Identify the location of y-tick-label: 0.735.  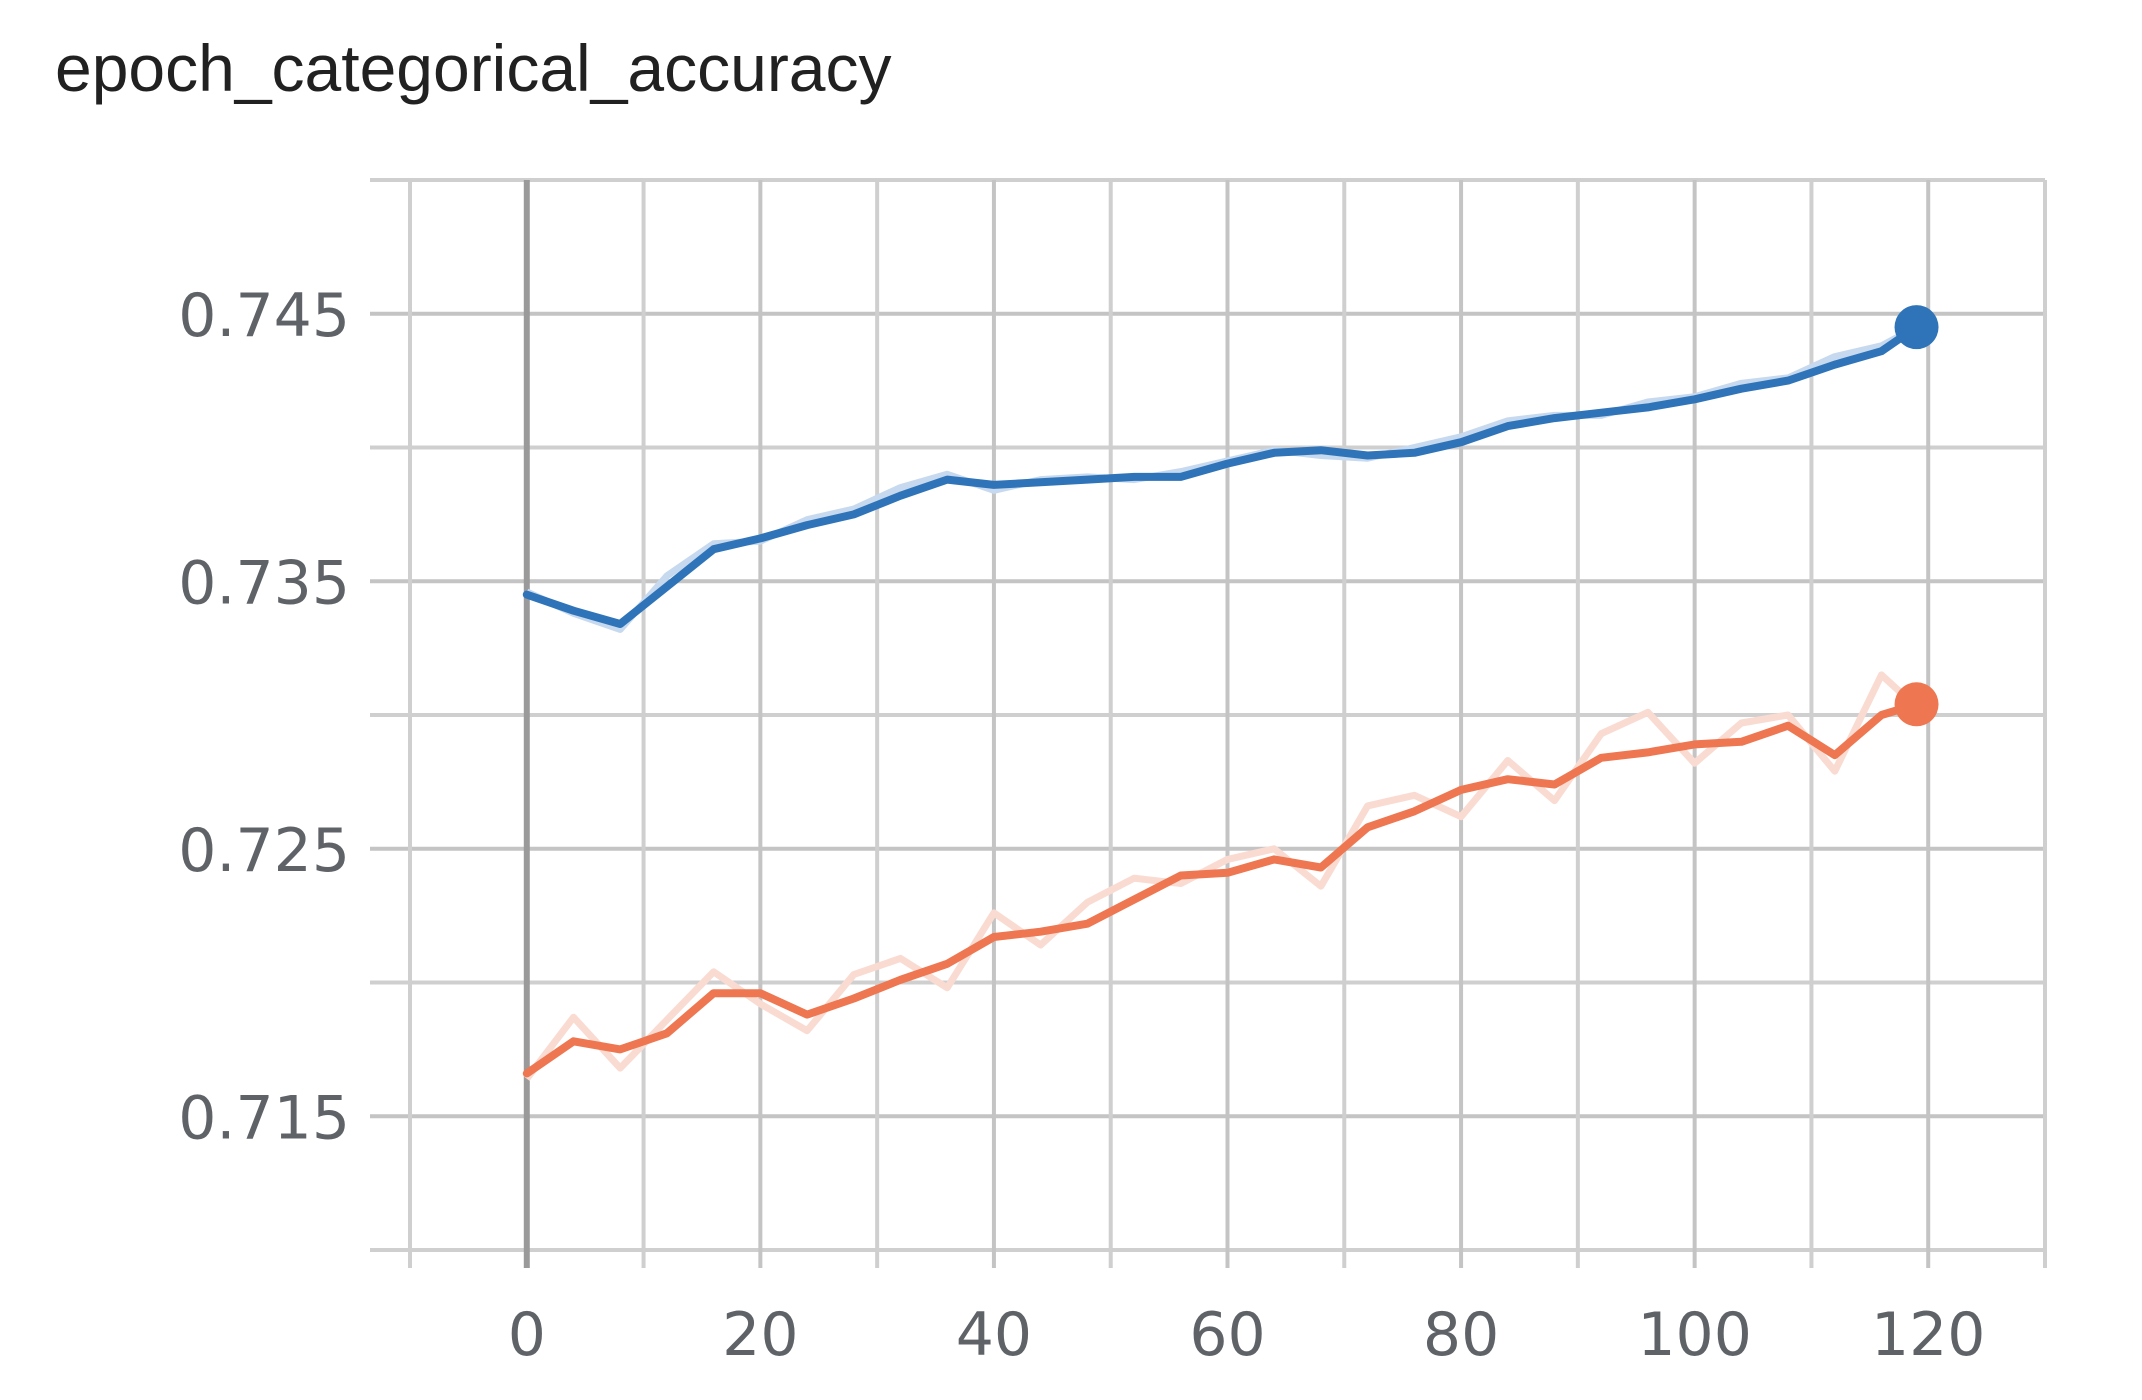
(264, 583).